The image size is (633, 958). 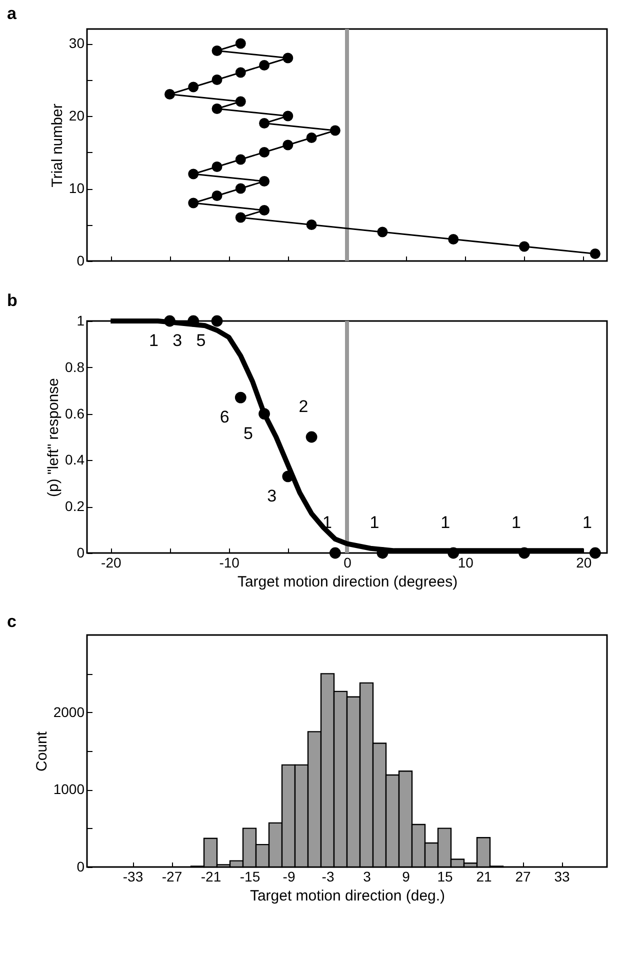 What do you see at coordinates (347, 582) in the screenshot?
I see `x-axis-title: Target motion direction (degrees)` at bounding box center [347, 582].